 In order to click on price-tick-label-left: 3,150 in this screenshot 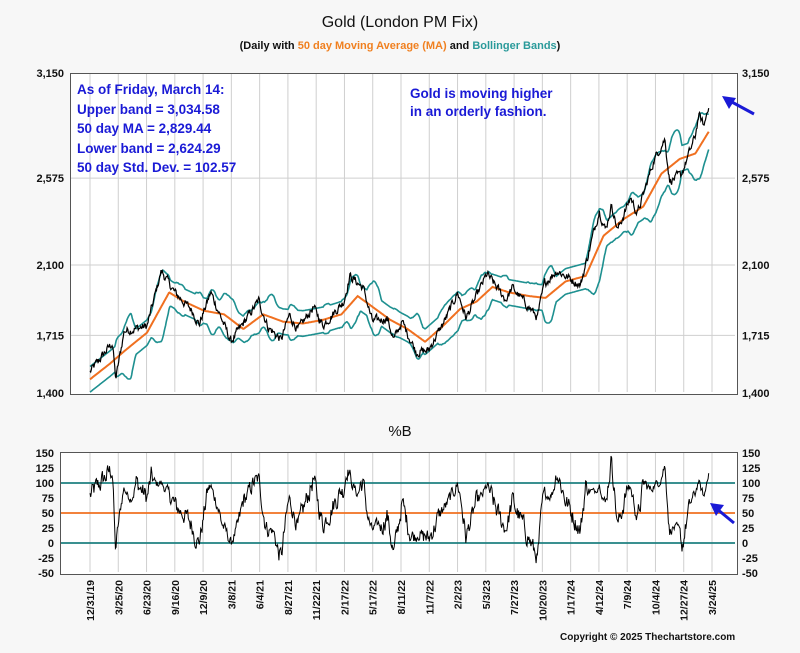, I will do `click(50, 74)`.